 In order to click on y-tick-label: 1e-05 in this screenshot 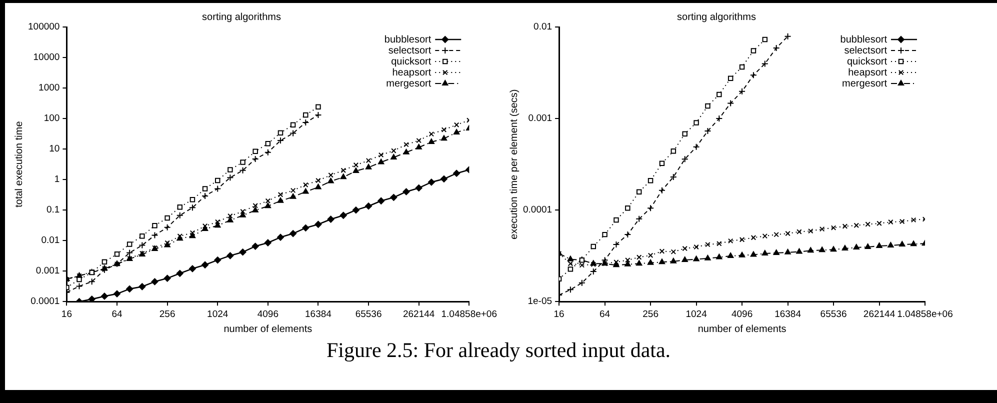, I will do `click(540, 302)`.